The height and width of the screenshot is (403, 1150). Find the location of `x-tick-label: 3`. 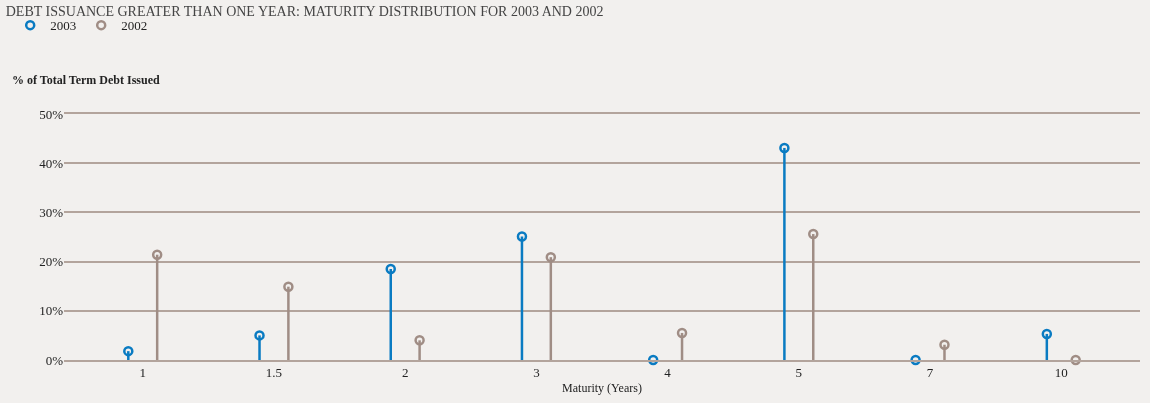

x-tick-label: 3 is located at coordinates (536, 373).